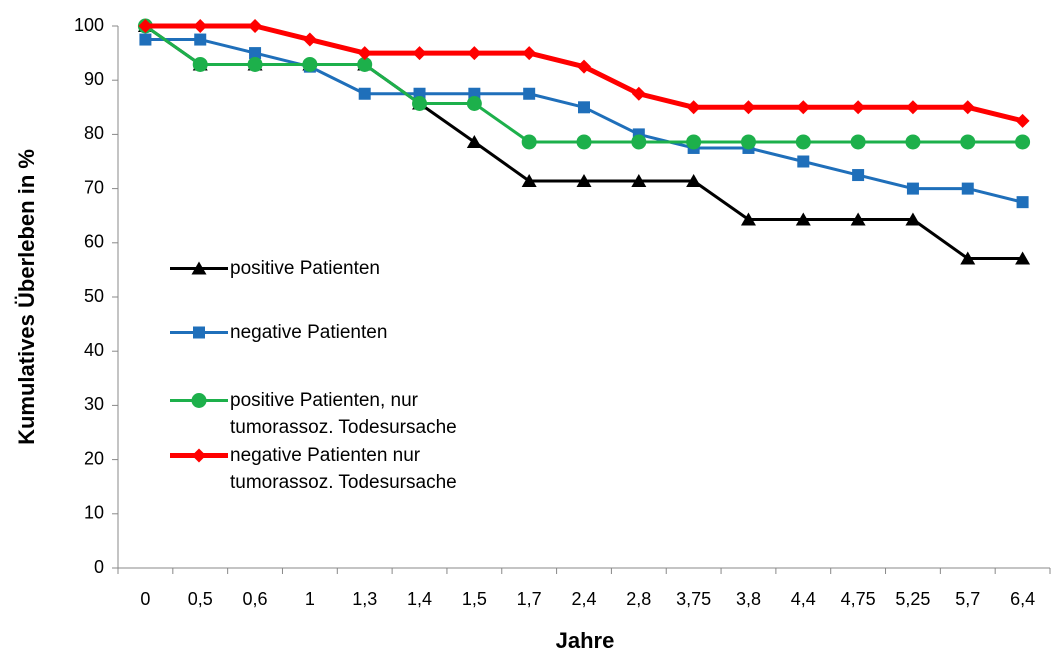  Describe the element at coordinates (529, 599) in the screenshot. I see `x-tick-label: 1,7` at that location.